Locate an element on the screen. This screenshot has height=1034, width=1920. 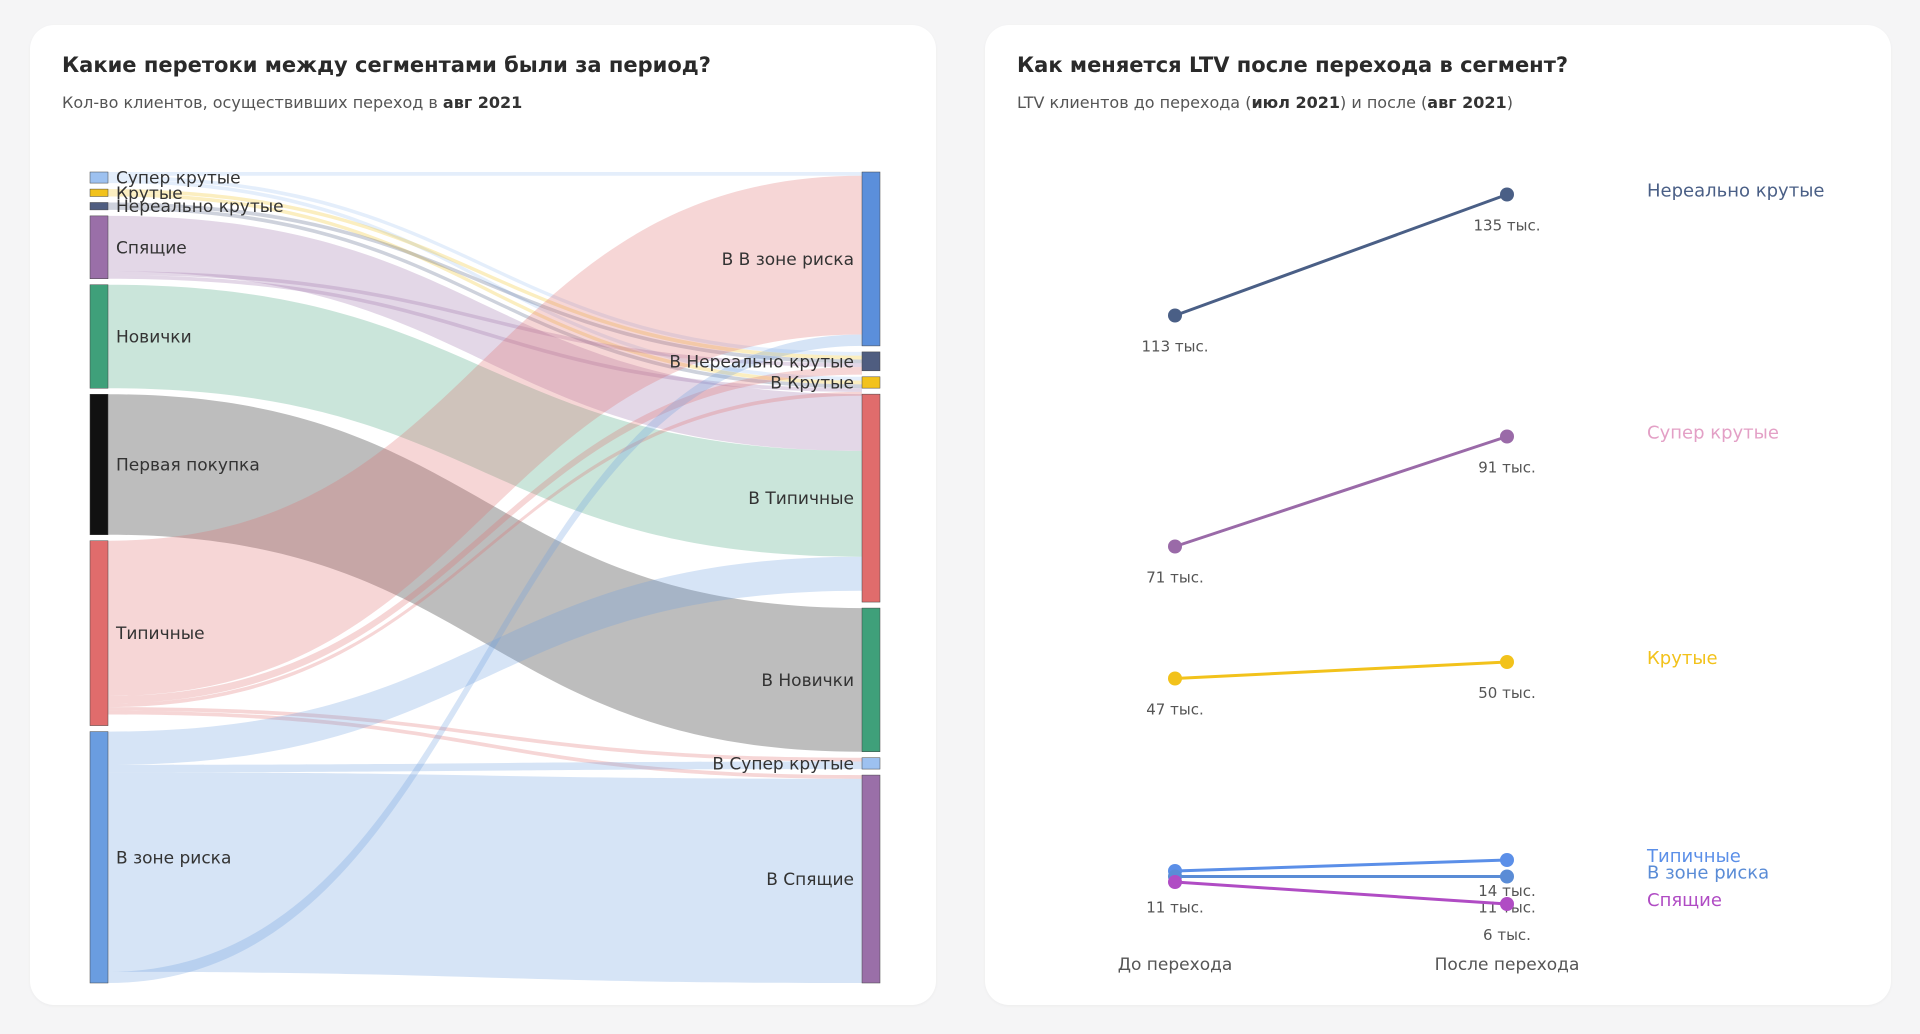
sankey-link-нереально-крутые-to-в-крутые is located at coordinates (485, 297).